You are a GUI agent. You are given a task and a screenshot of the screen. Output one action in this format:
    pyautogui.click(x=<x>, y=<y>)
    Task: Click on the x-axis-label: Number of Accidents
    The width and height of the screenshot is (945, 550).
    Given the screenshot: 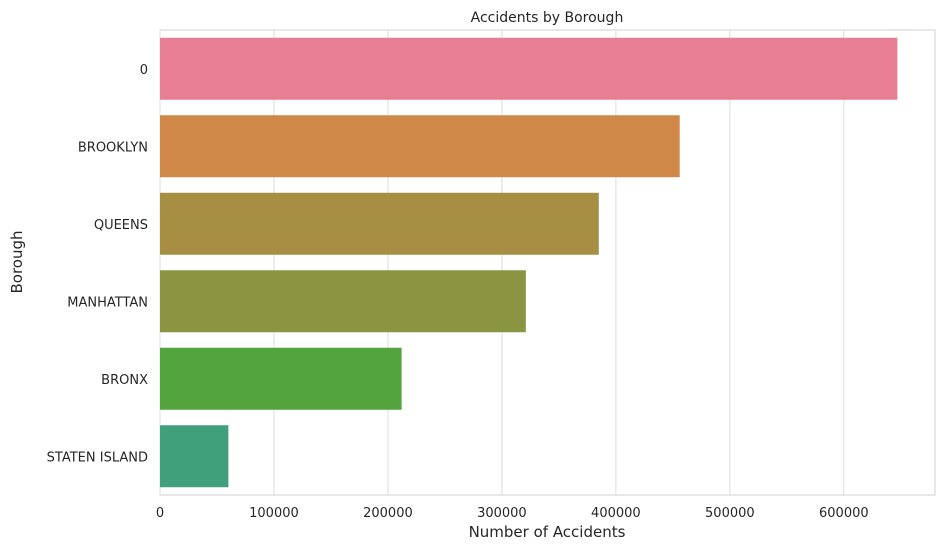 What is the action you would take?
    pyautogui.click(x=547, y=532)
    